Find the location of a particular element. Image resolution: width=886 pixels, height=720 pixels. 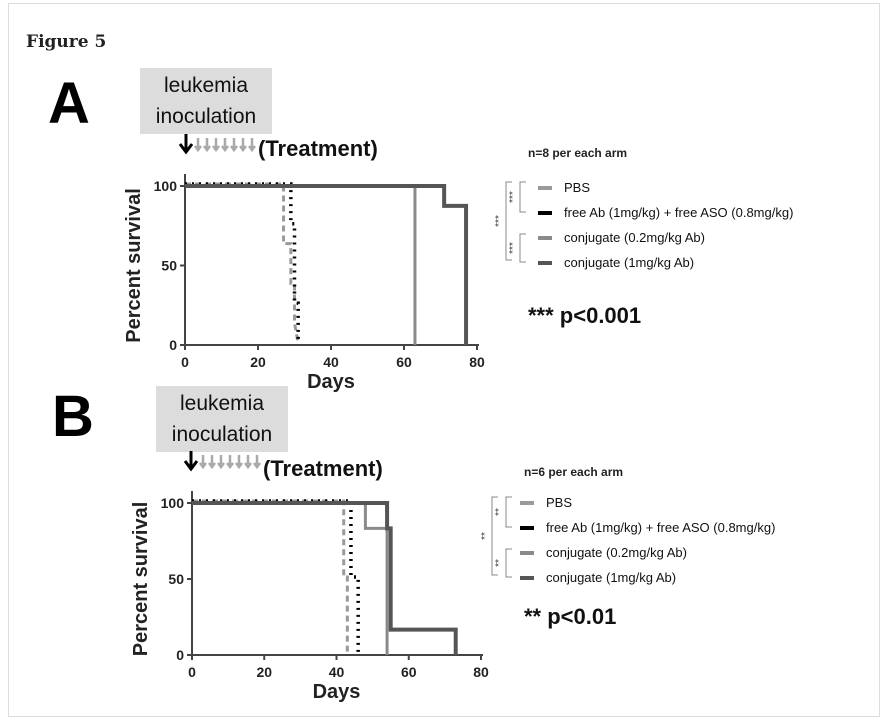

inoculation-label-b: leukemia inoculation is located at coordinates (222, 419).